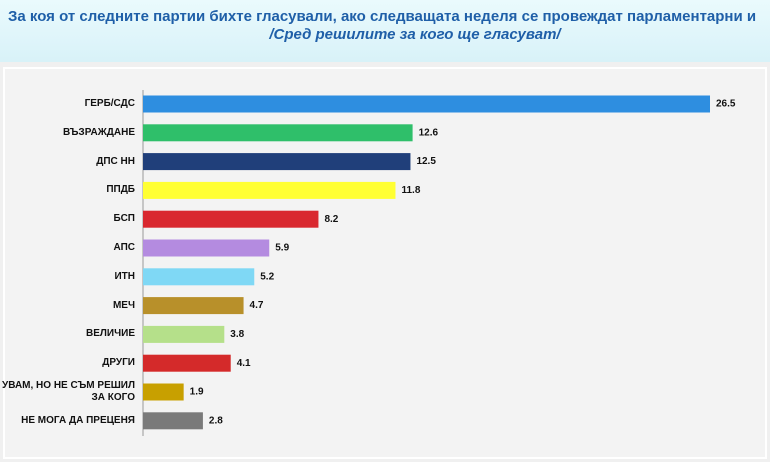 This screenshot has width=770, height=462. I want to click on value-label: 3.8, so click(237, 334).